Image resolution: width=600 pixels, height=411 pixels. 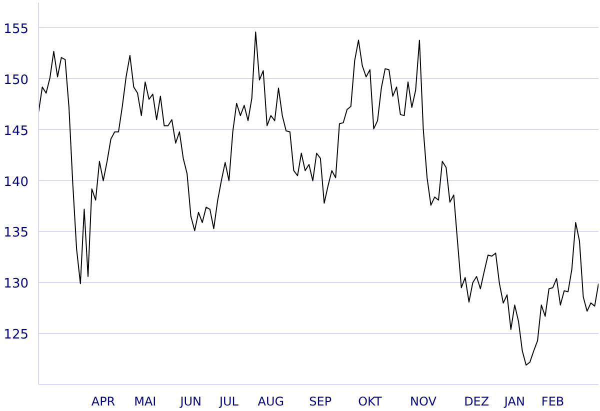 I want to click on x-tick-label: MAI, so click(x=145, y=401).